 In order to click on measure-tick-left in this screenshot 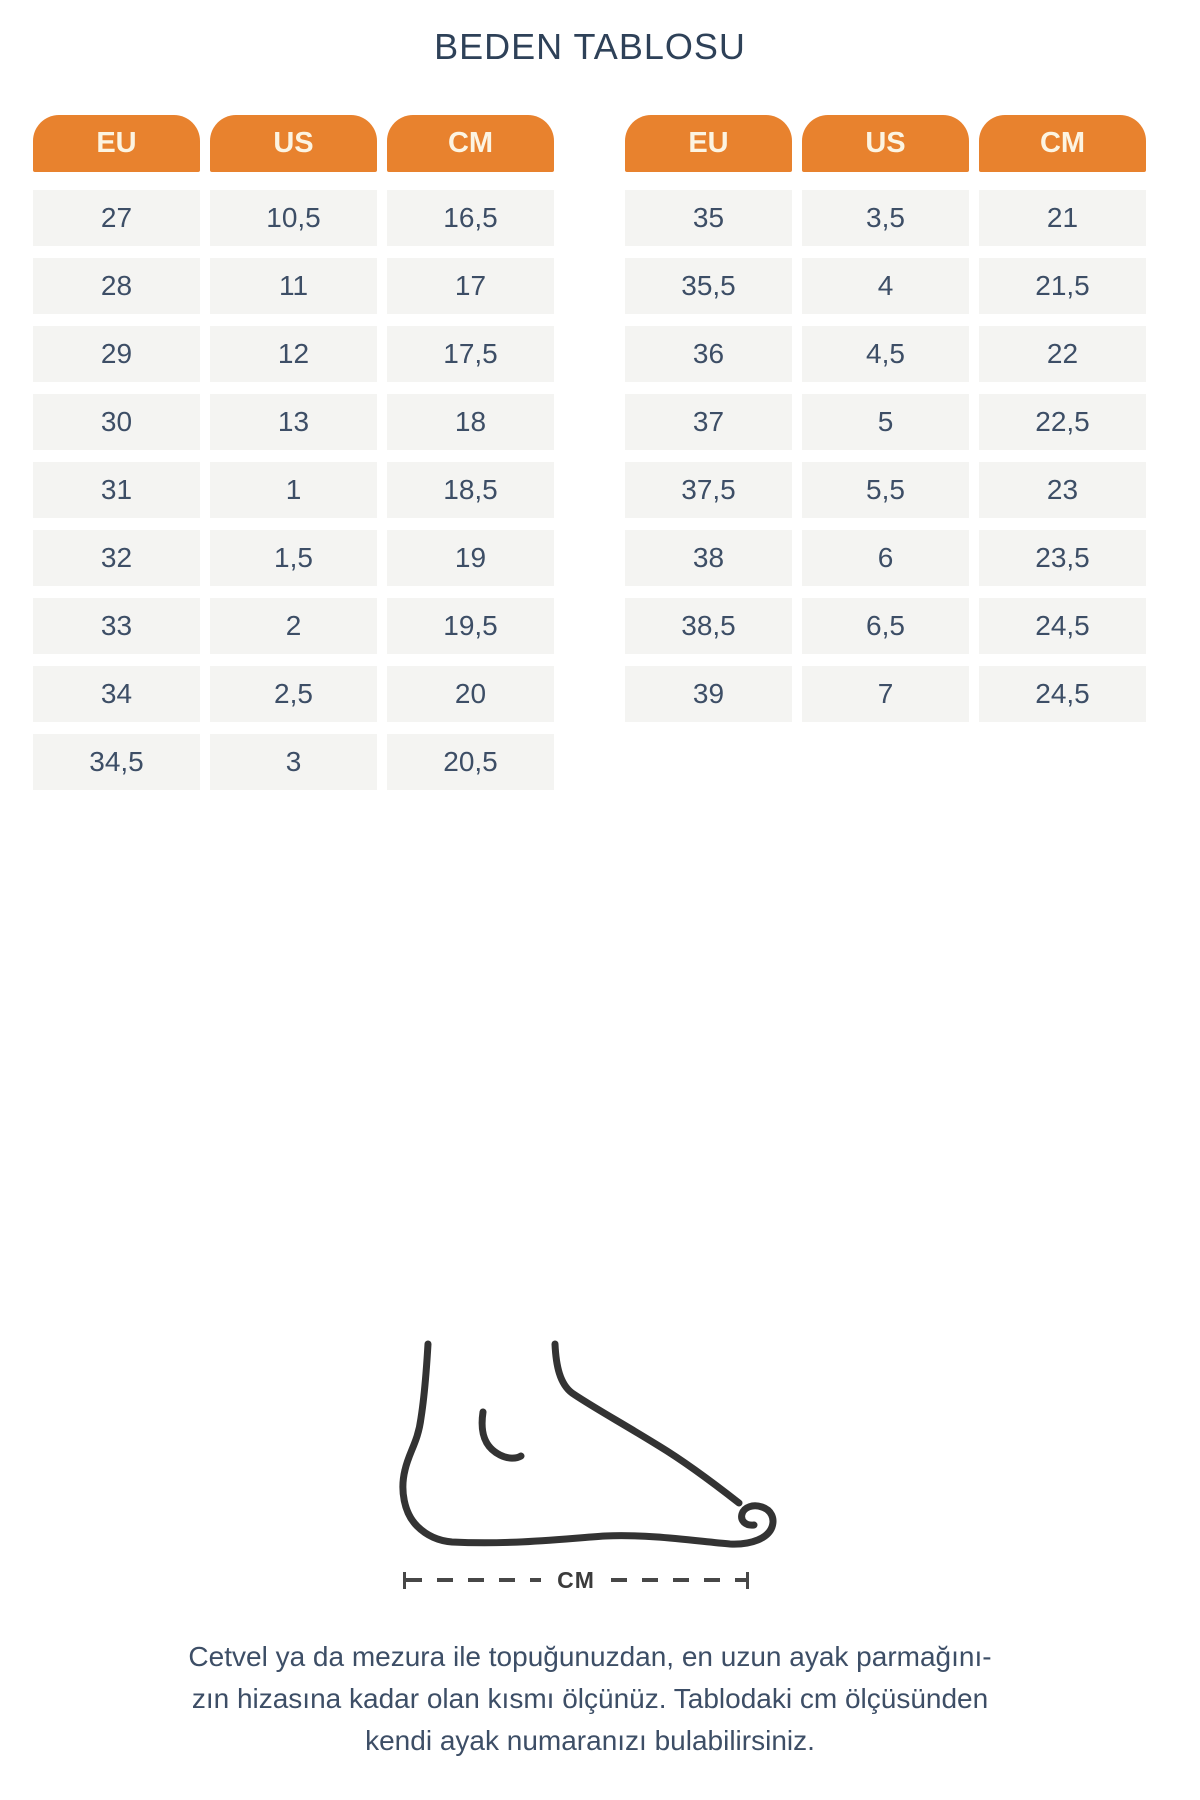, I will do `click(404, 1580)`.